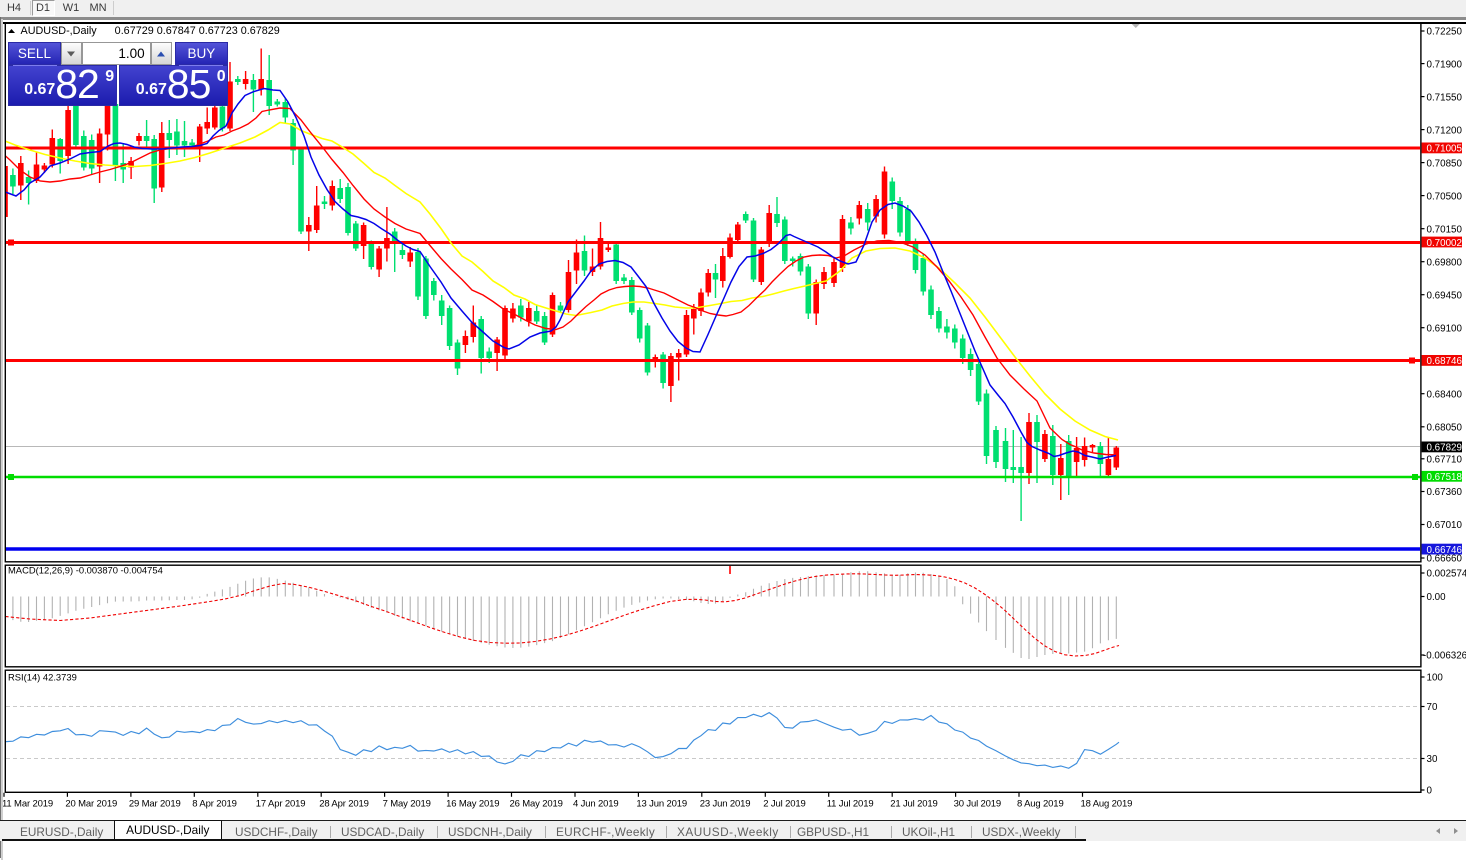 This screenshot has width=1466, height=860. Describe the element at coordinates (27, 804) in the screenshot. I see `svg-text: 11 Mar 2019` at that location.